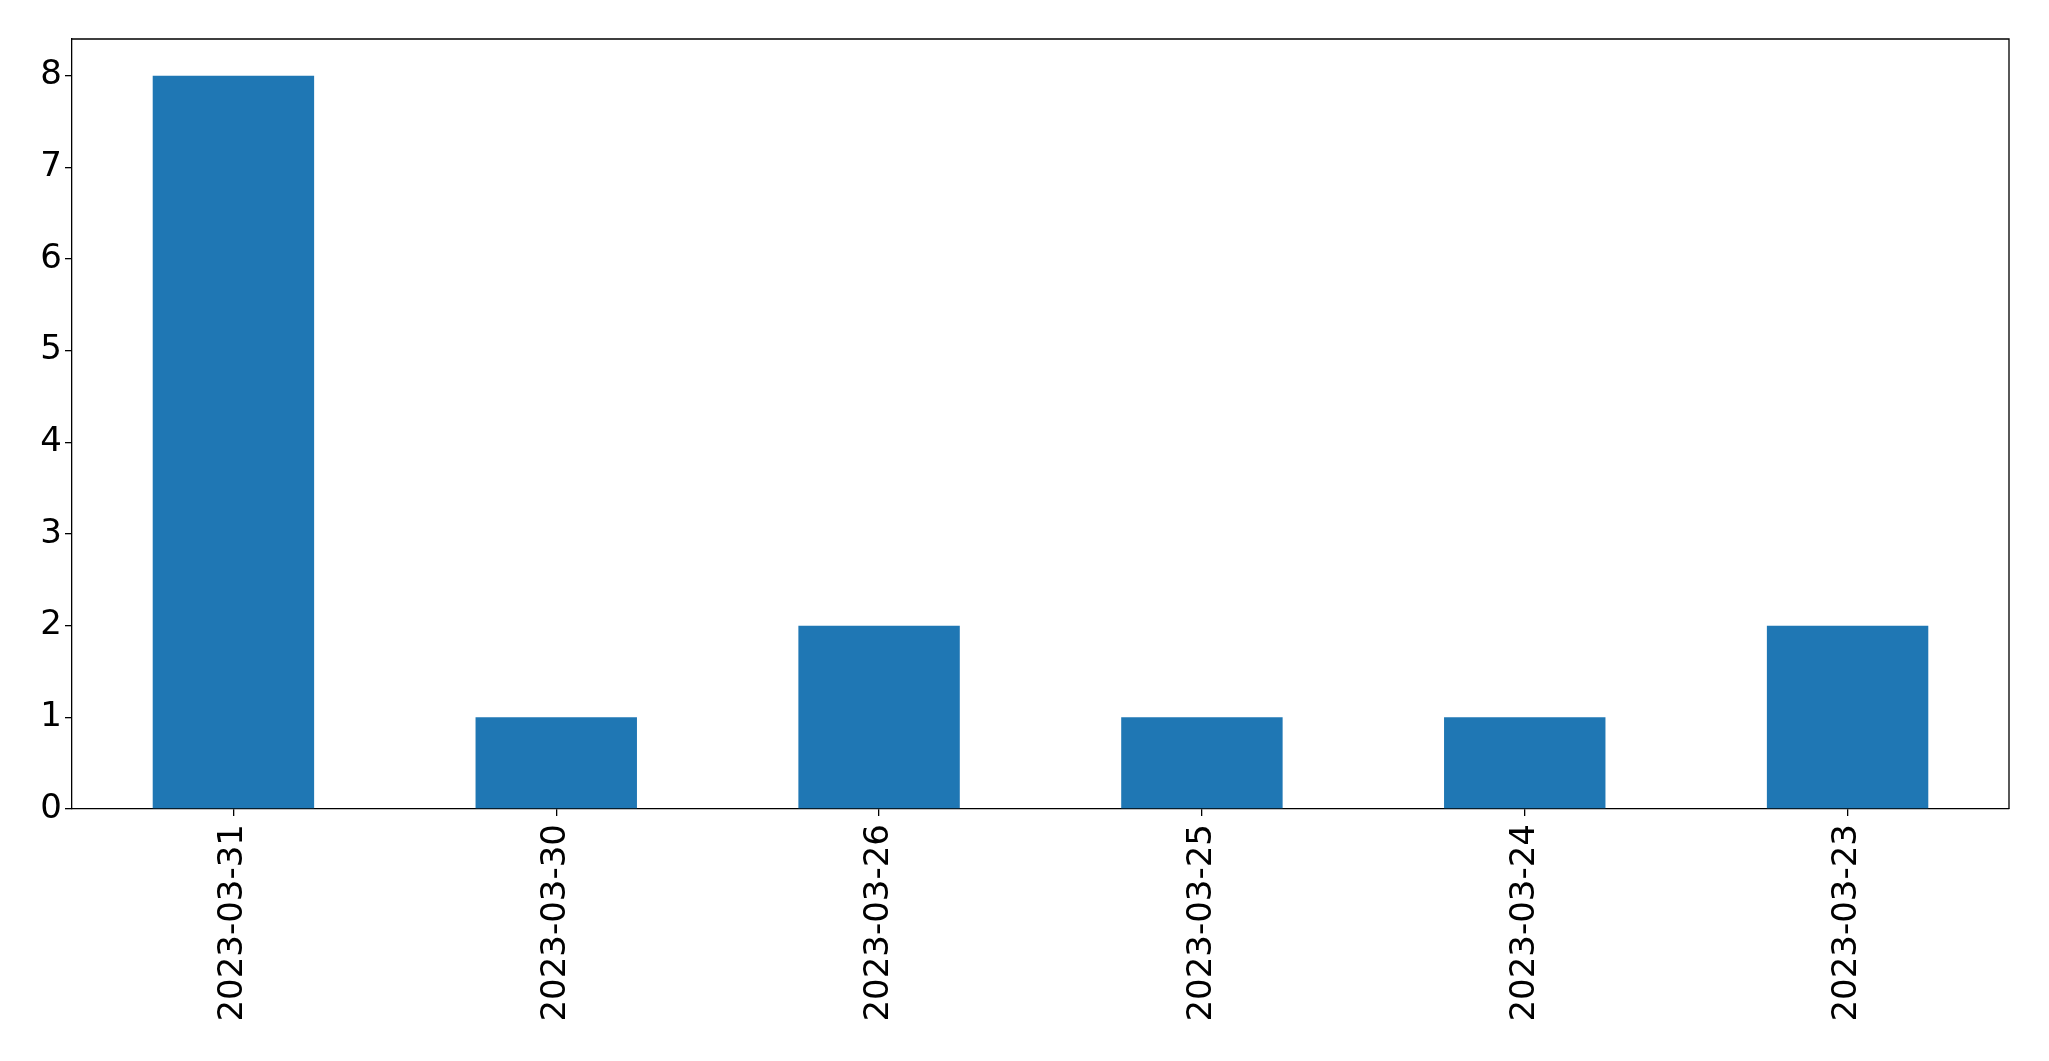 This screenshot has height=1061, width=2049. Describe the element at coordinates (51, 622) in the screenshot. I see `y-tick-label: 2` at that location.